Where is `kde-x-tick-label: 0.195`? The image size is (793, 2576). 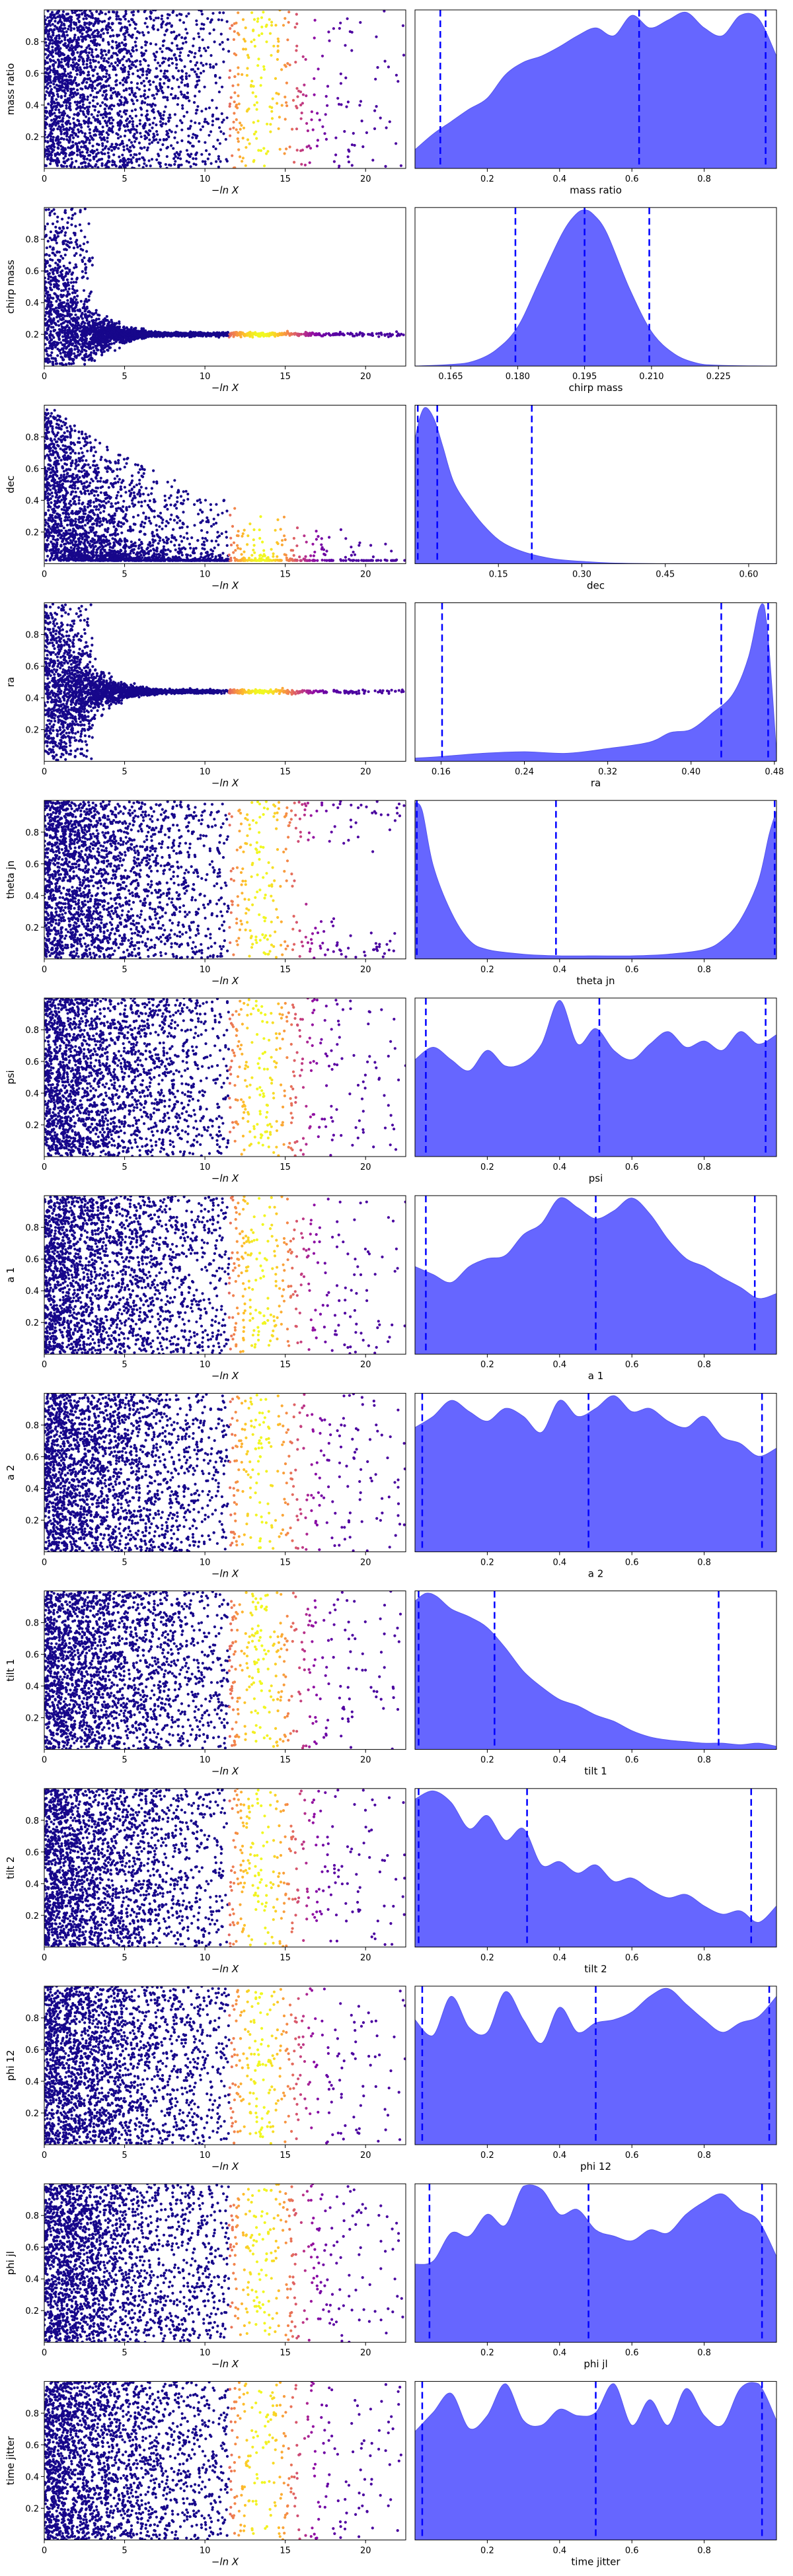
kde-x-tick-label: 0.195 is located at coordinates (585, 377).